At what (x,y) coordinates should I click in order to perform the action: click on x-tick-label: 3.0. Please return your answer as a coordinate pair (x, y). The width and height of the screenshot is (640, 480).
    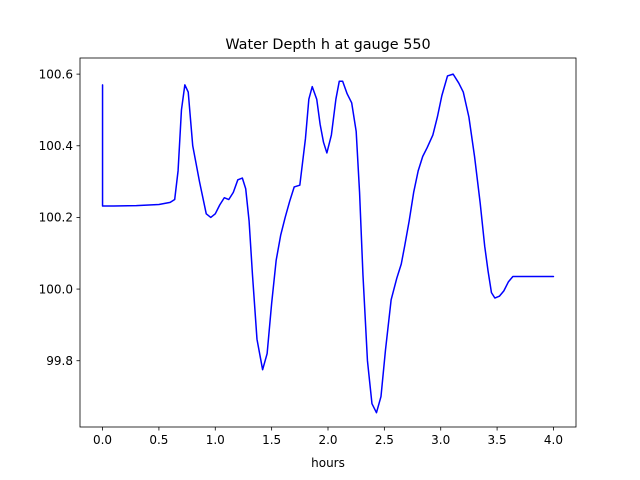
    Looking at the image, I should click on (440, 440).